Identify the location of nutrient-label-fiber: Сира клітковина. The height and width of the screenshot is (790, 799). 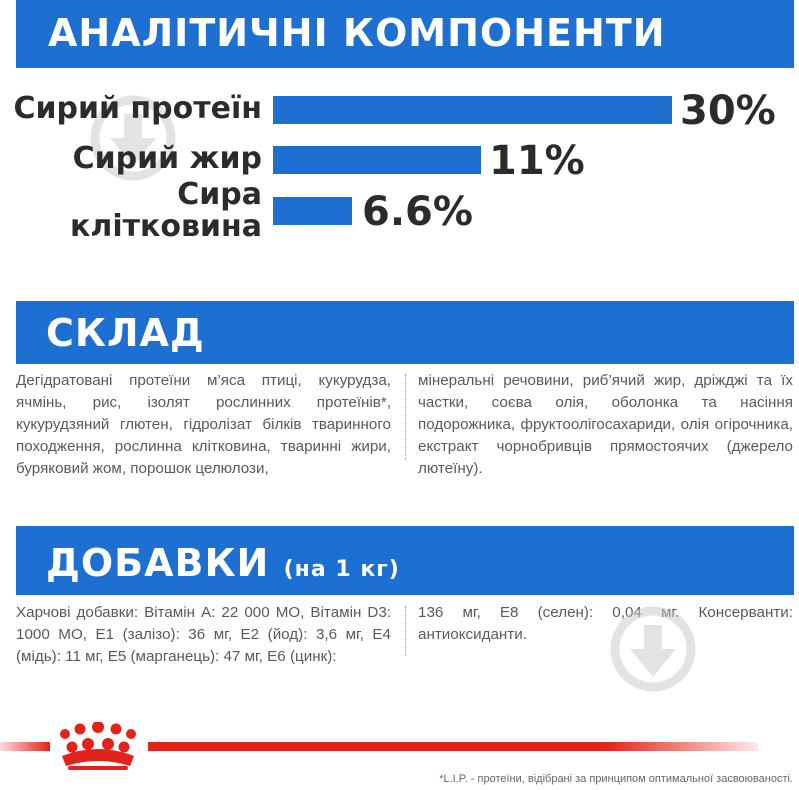
(166, 210).